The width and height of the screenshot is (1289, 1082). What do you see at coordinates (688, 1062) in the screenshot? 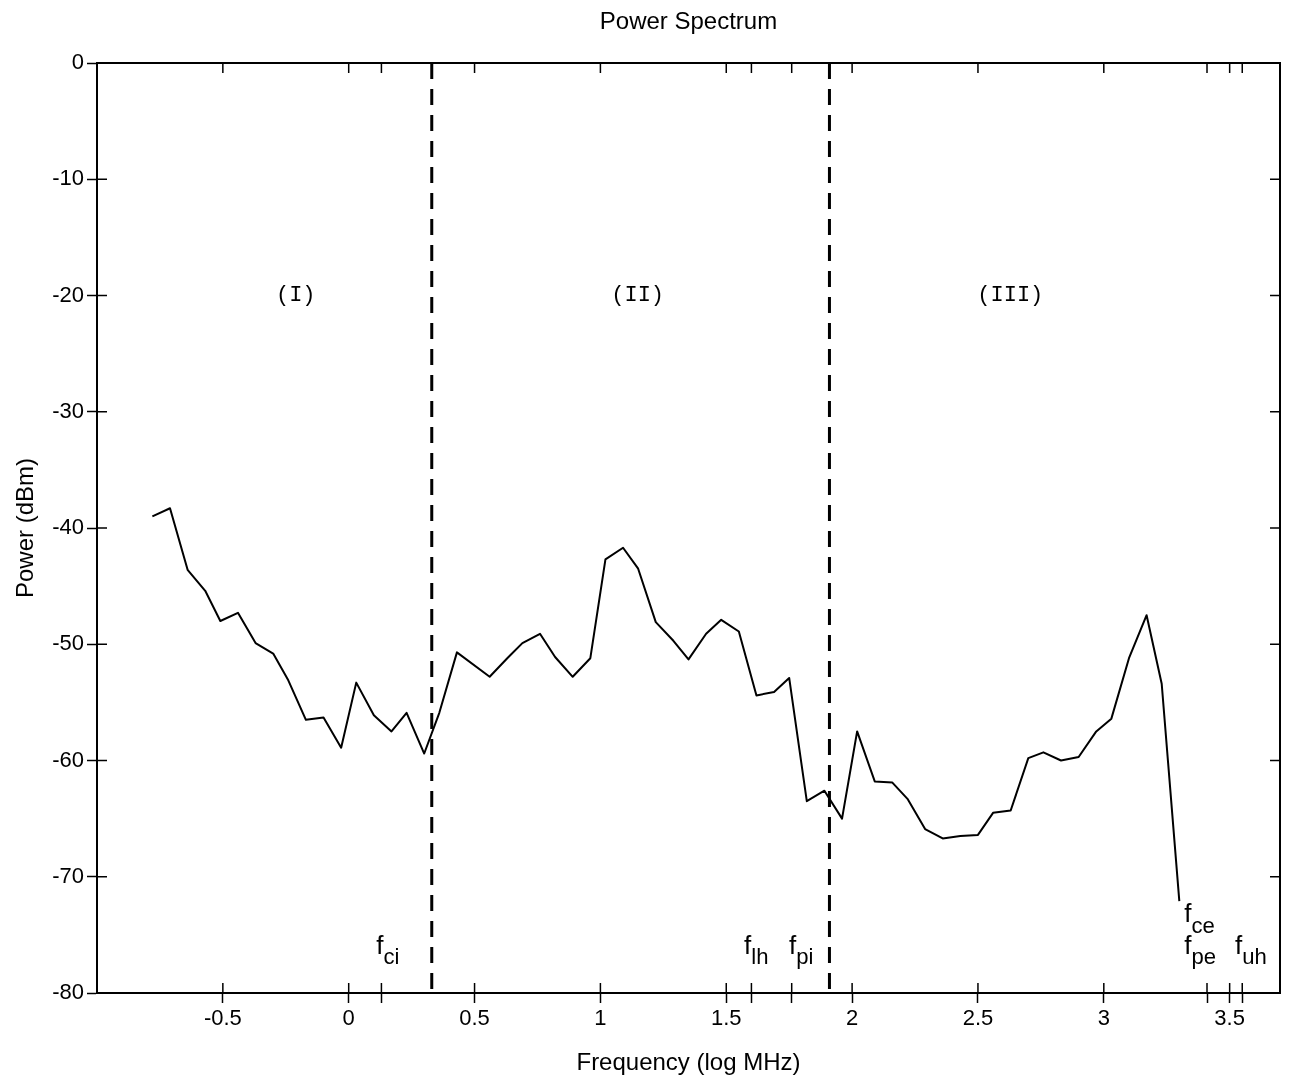
I see `x-axis-title: Frequency (log MHz)` at bounding box center [688, 1062].